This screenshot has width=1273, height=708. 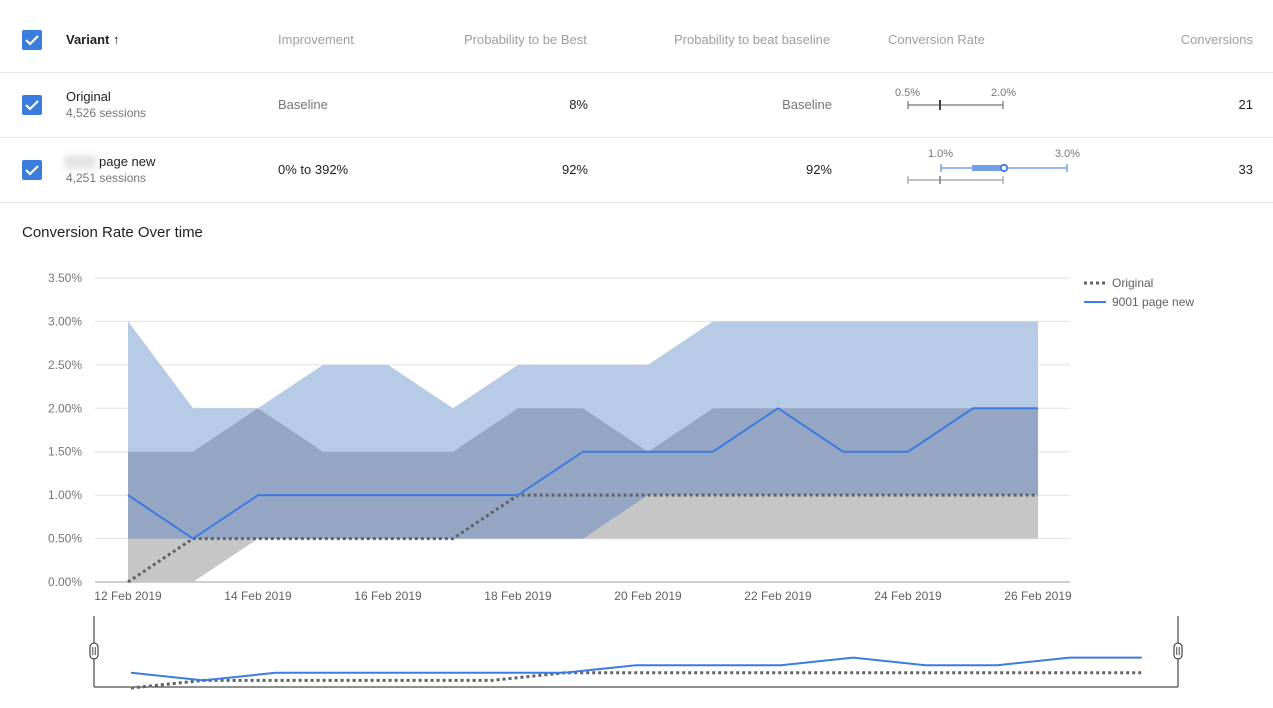 I want to click on original-checkbox, so click(x=32, y=105).